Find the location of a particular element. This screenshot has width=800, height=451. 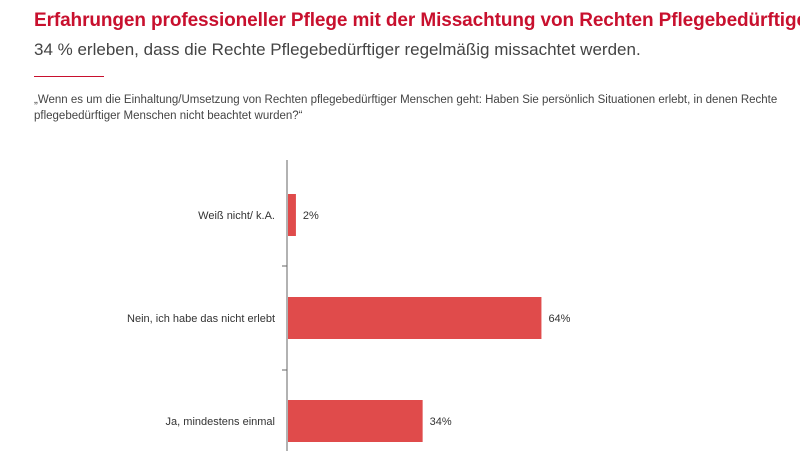

data-label: 2% is located at coordinates (311, 216).